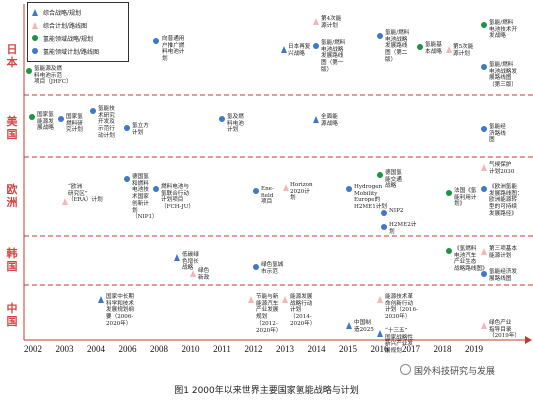 This screenshot has width=533, height=400. Describe the element at coordinates (502, 171) in the screenshot. I see `item-label-line: 计划2030` at that location.